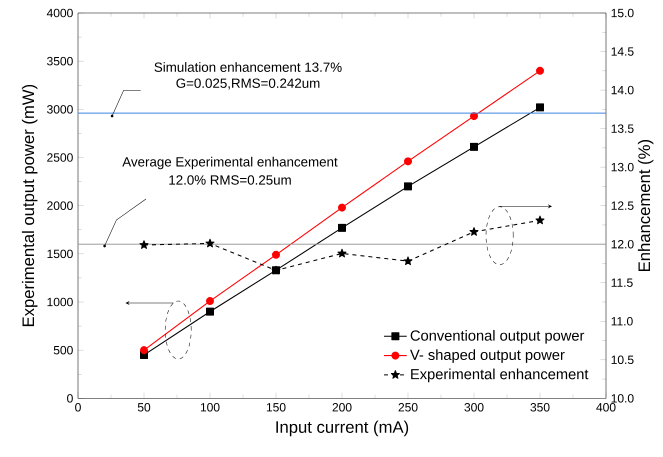 The image size is (663, 457). What do you see at coordinates (623, 205) in the screenshot?
I see `y2-tick-label: 12.5` at bounding box center [623, 205].